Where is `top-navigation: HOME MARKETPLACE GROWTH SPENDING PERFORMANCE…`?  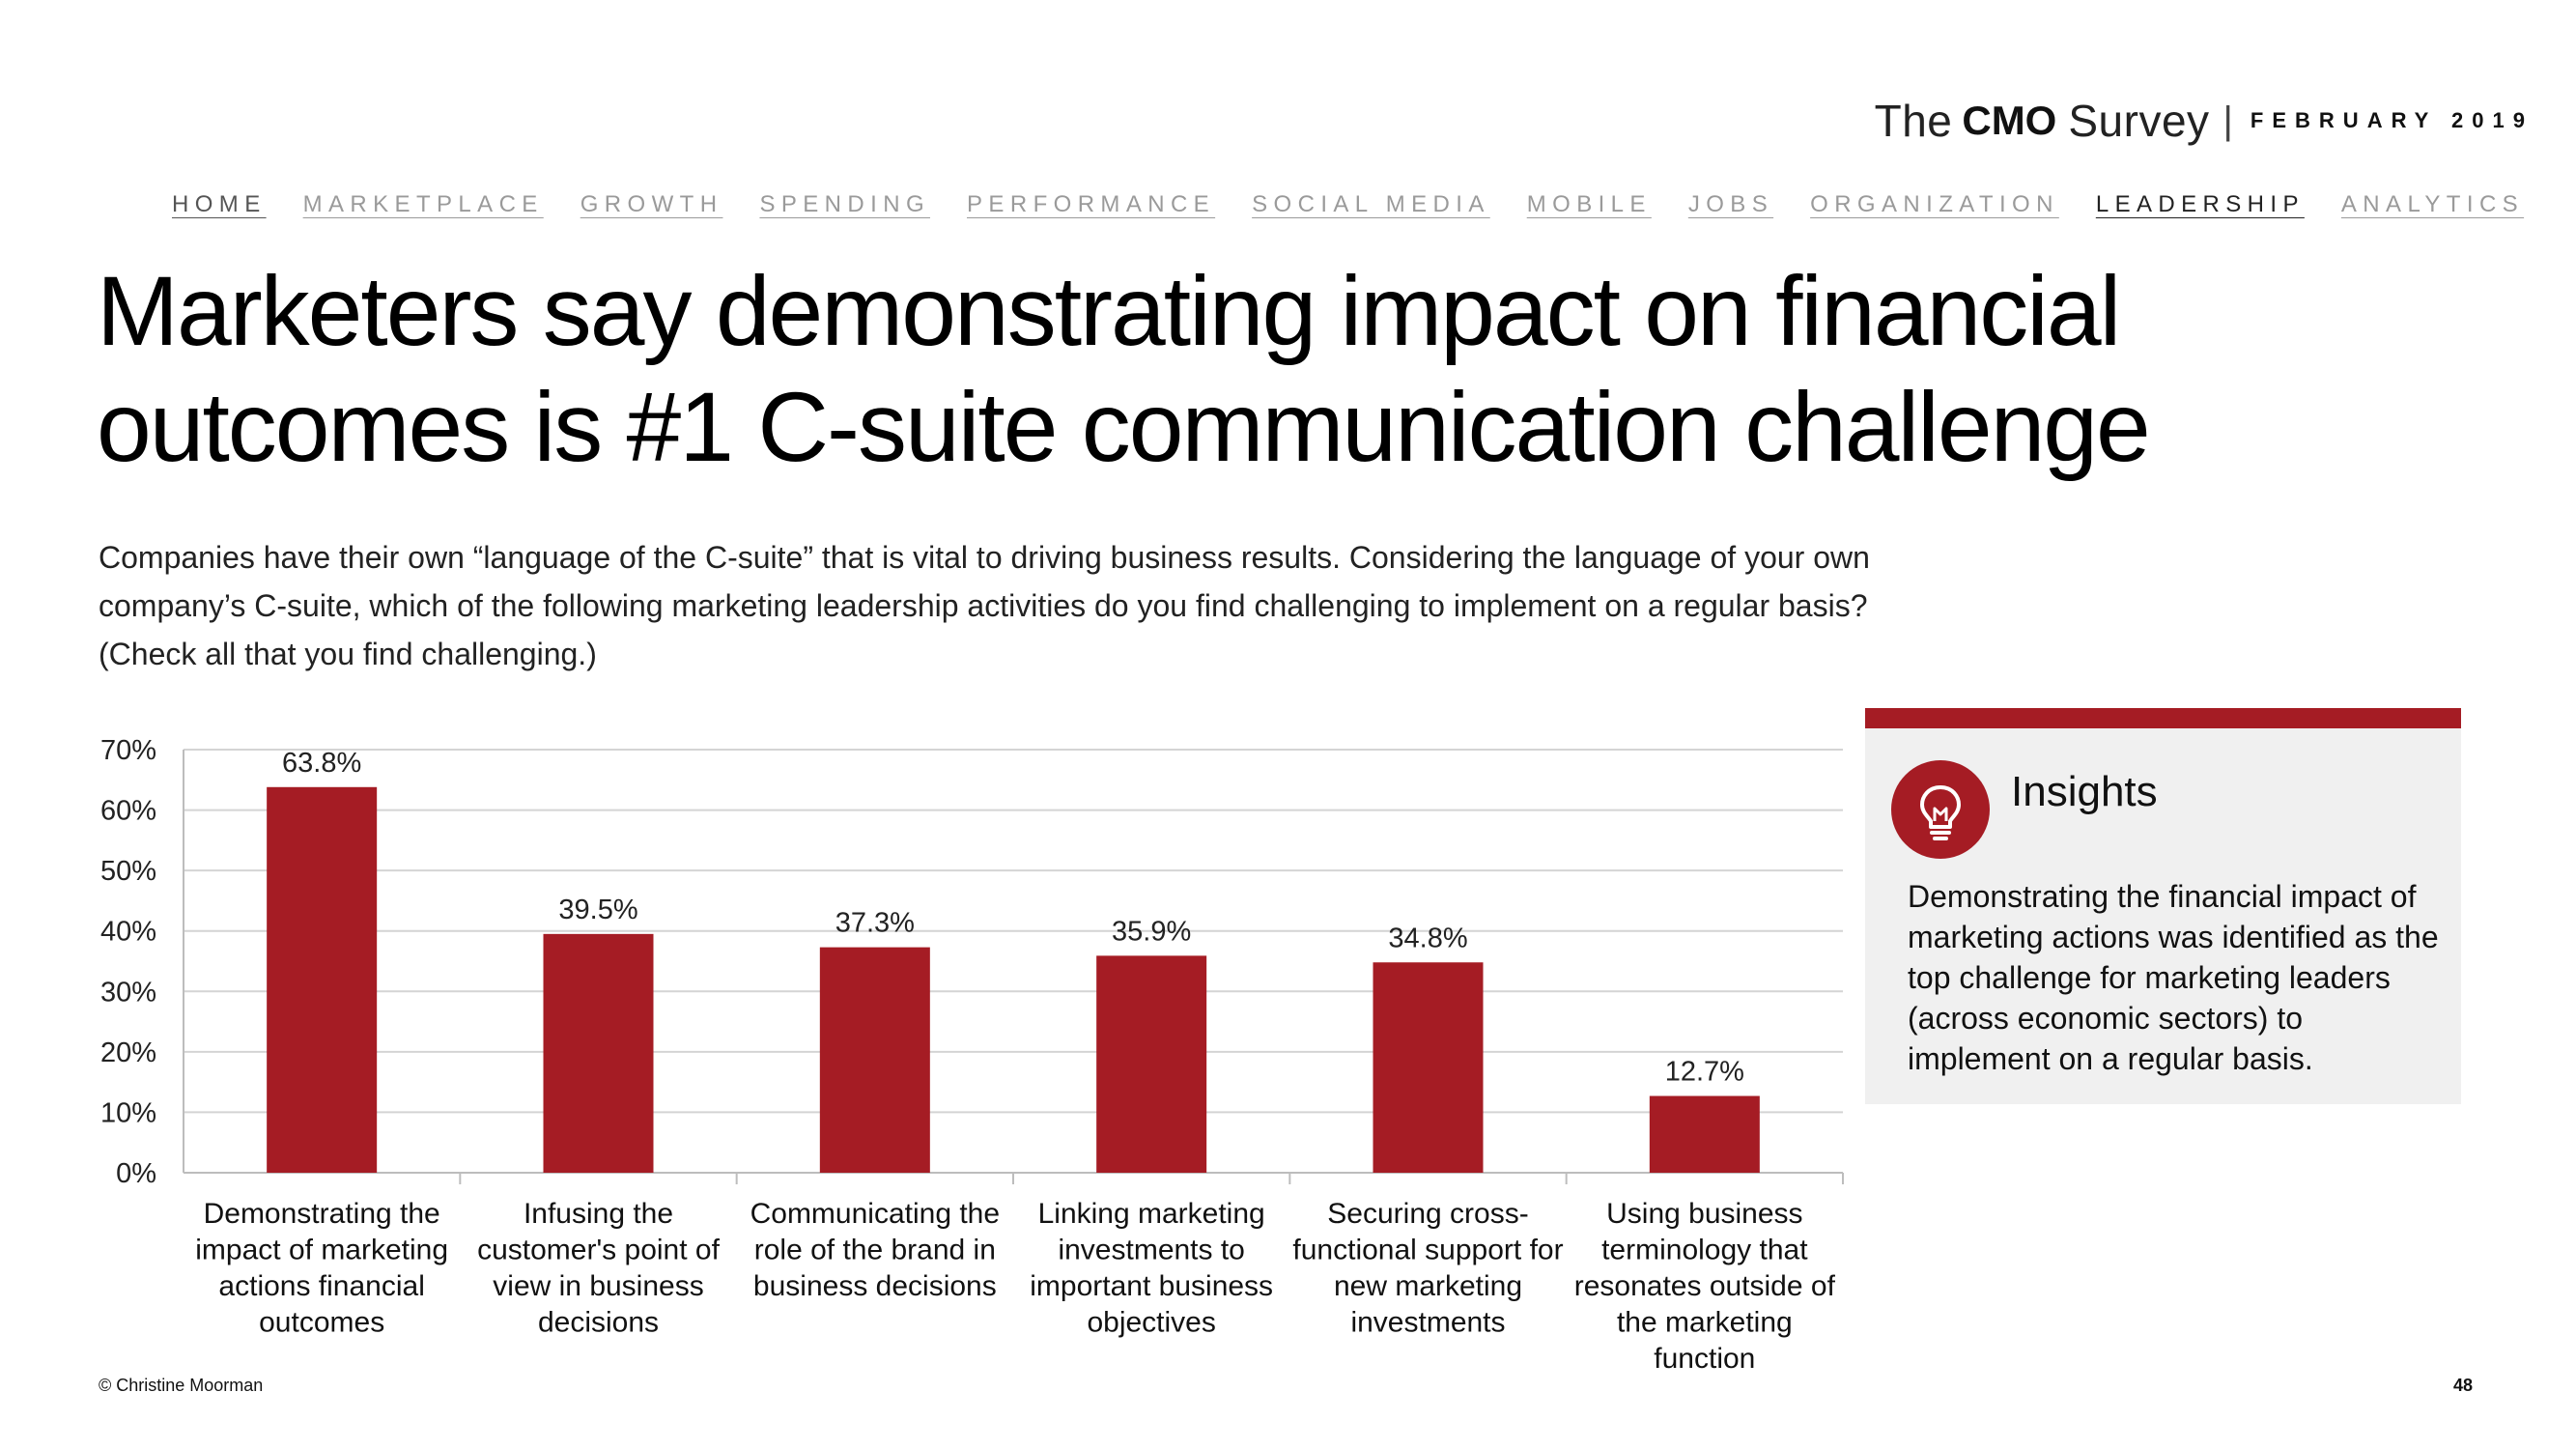 top-navigation: HOME MARKETPLACE GROWTH SPENDING PERFORMANCE… is located at coordinates (1348, 205).